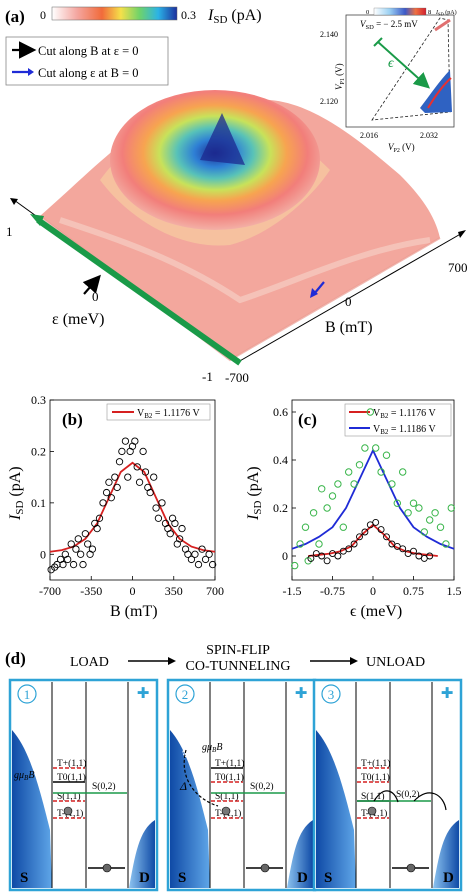  What do you see at coordinates (190, 809) in the screenshot?
I see `source-lead` at bounding box center [190, 809].